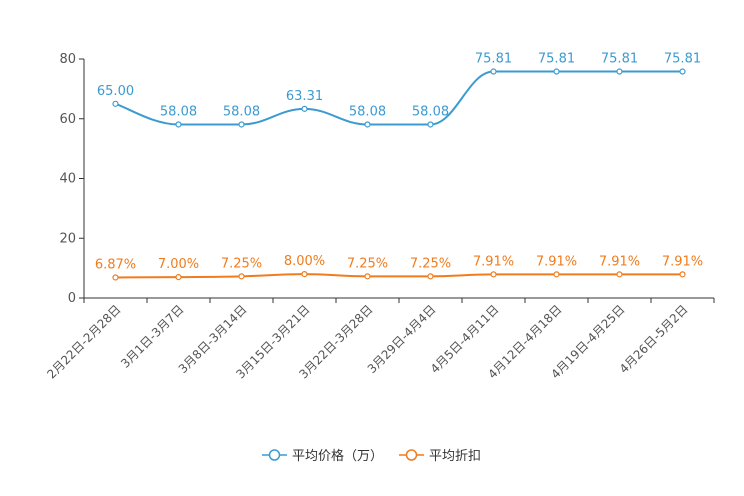 Image resolution: width=744 pixels, height=496 pixels. I want to click on legend-item-avg-price: 平均价格（万）, so click(322, 456).